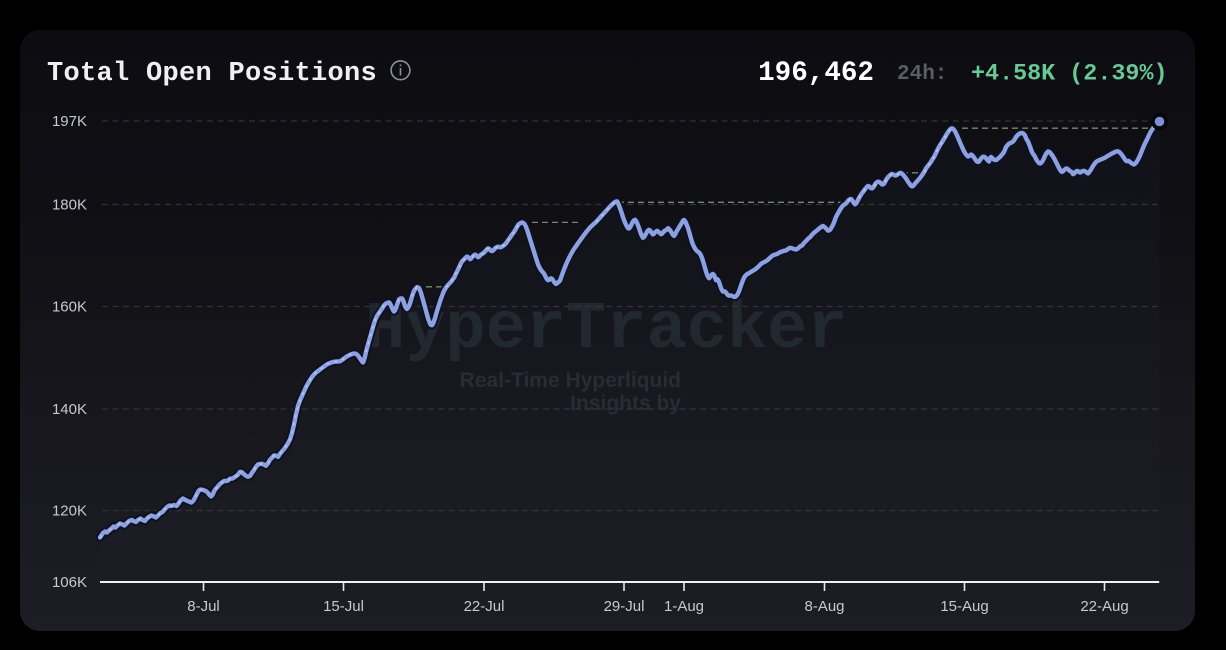  What do you see at coordinates (824, 606) in the screenshot?
I see `svg-text: 8-Aug` at bounding box center [824, 606].